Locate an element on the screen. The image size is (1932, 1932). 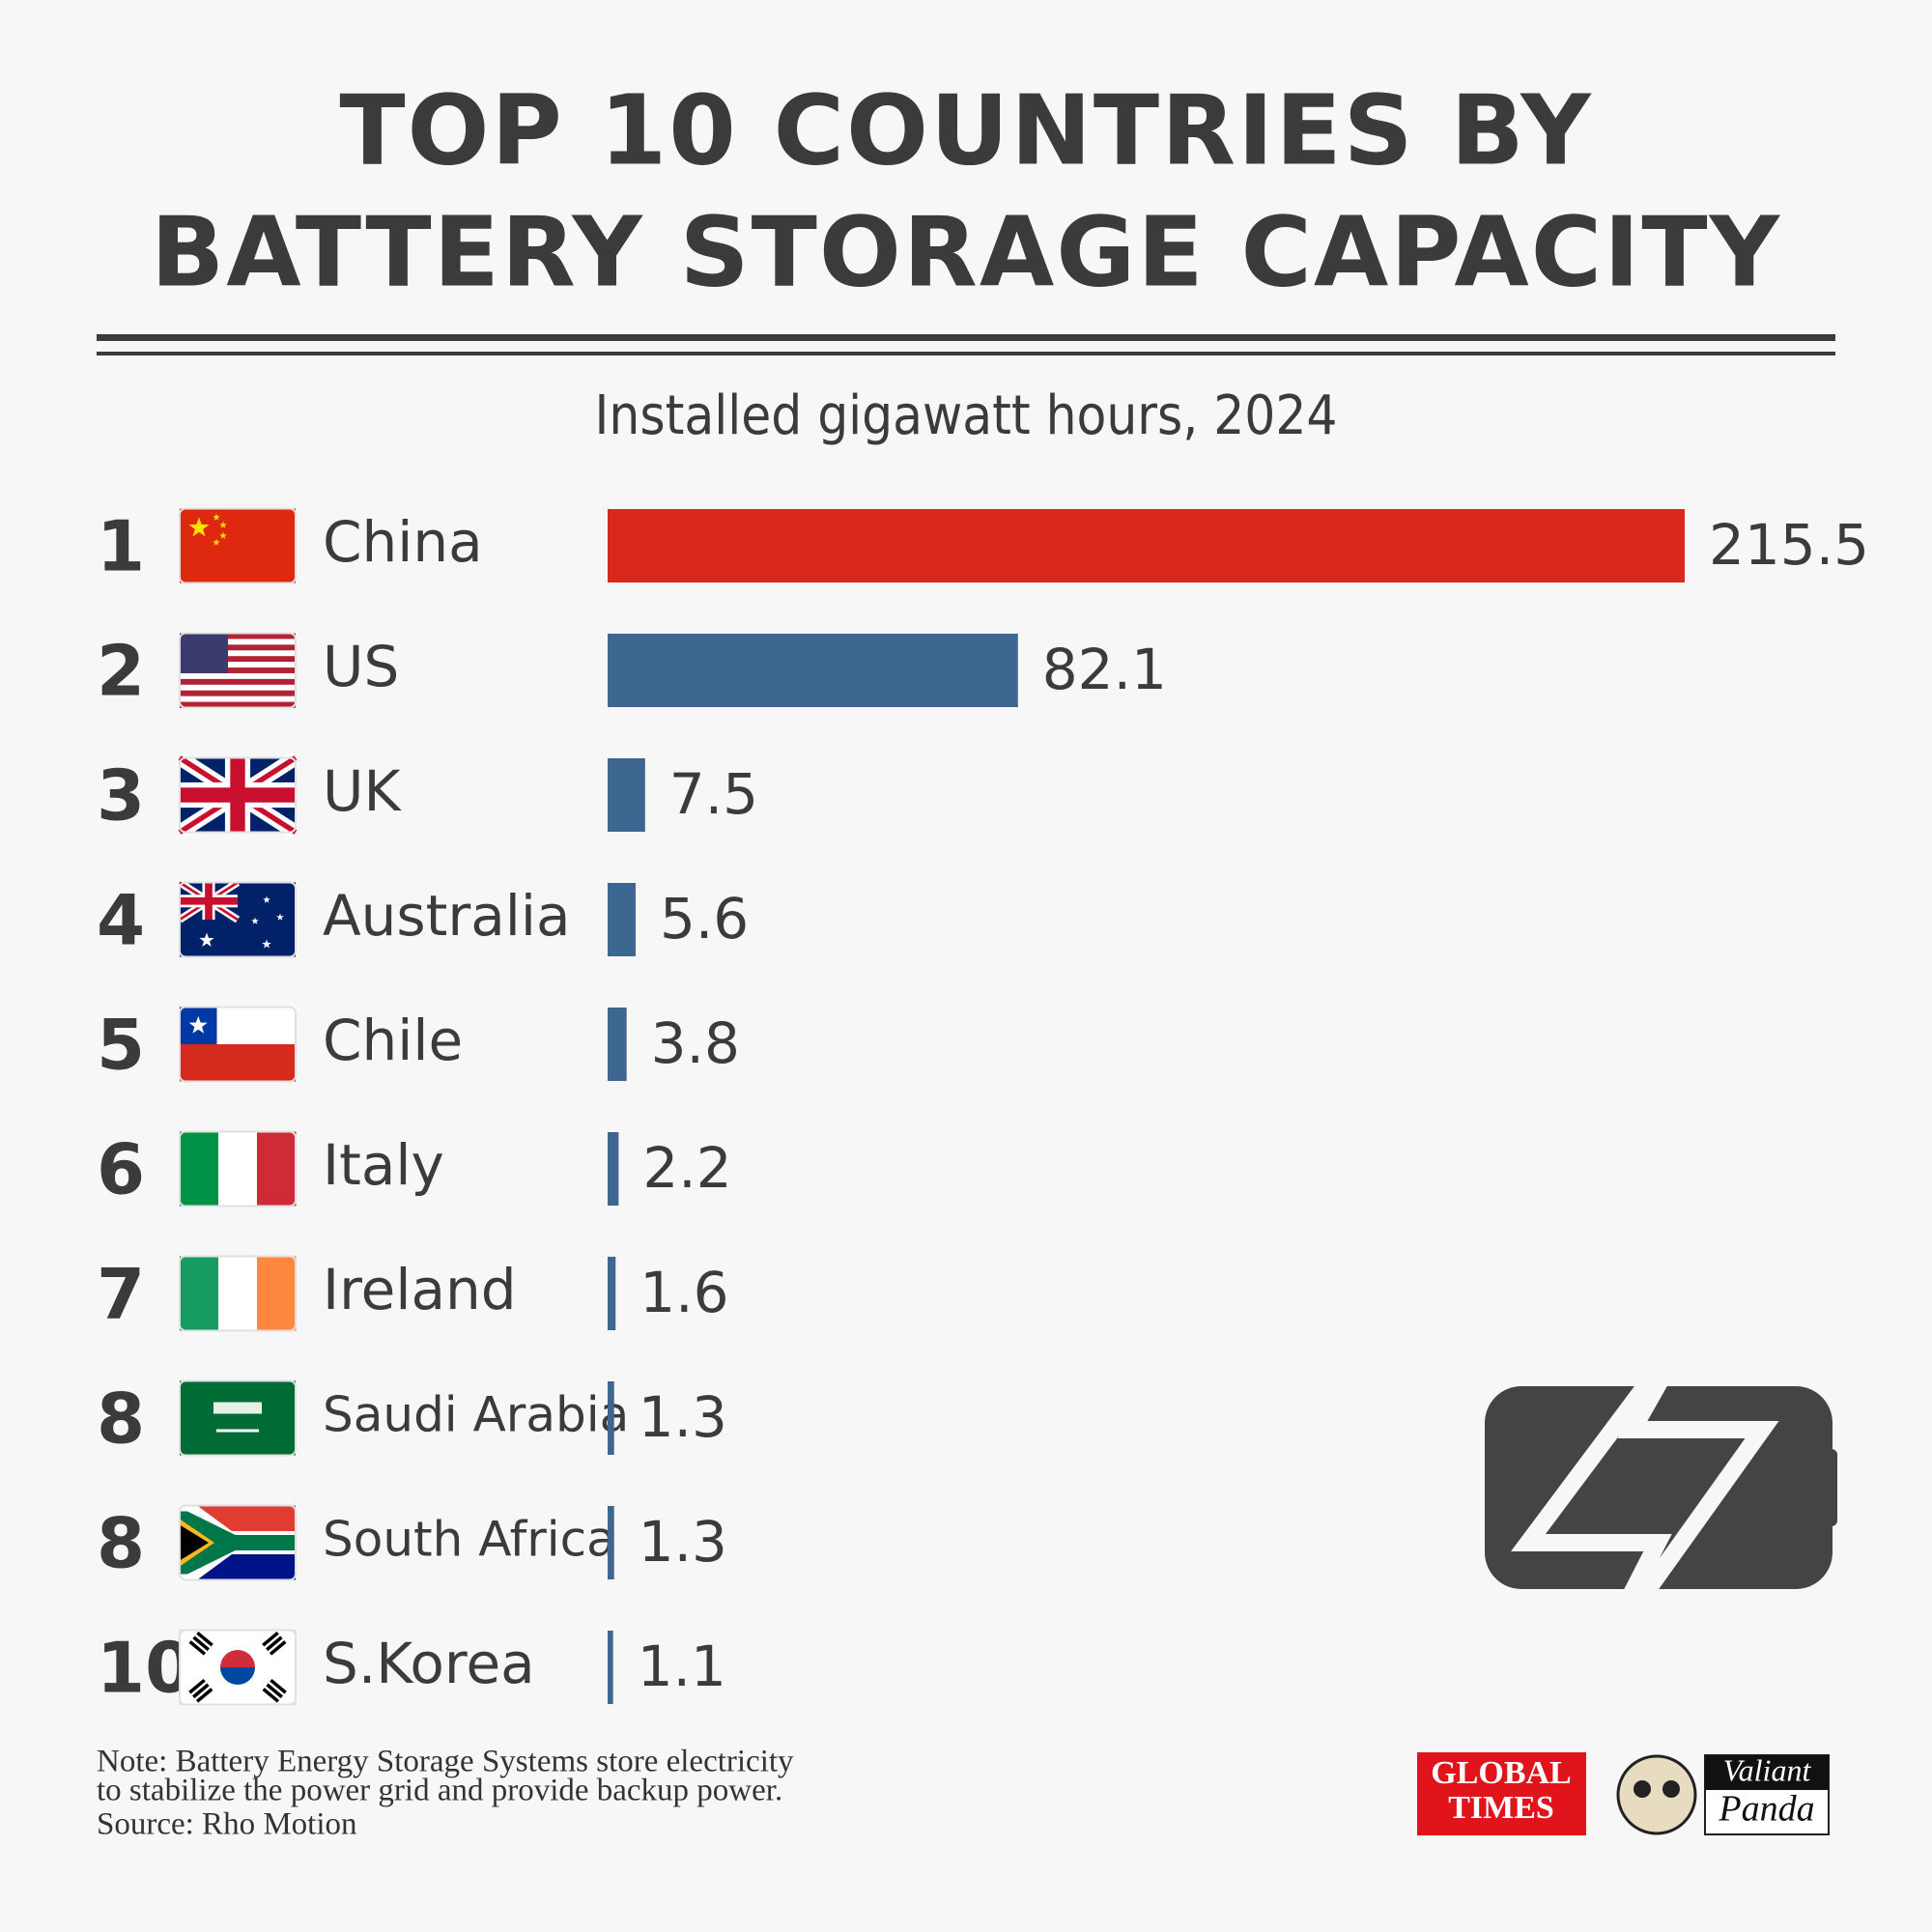
flag-canton is located at coordinates (204, 653).